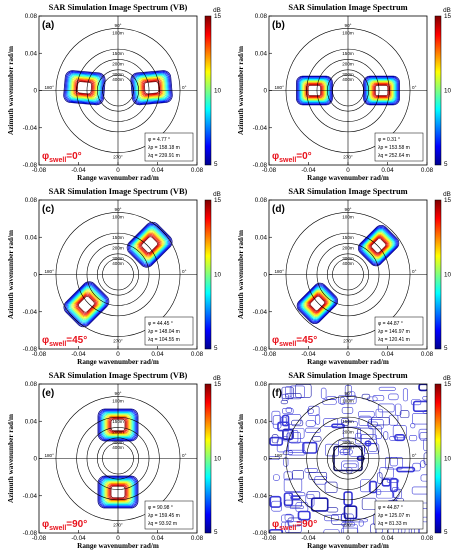 The width and height of the screenshot is (457, 550). Describe the element at coordinates (31, 200) in the screenshot. I see `y-tick-label: 0.08` at that location.